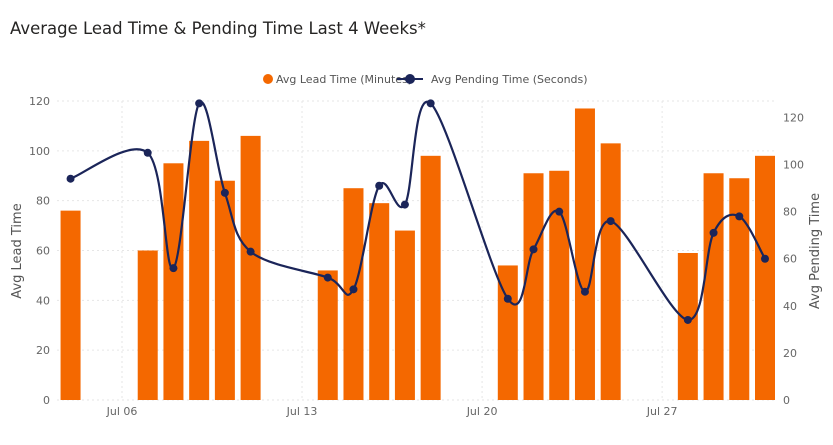  What do you see at coordinates (790, 212) in the screenshot?
I see `y2-tick-label: 80` at bounding box center [790, 212].